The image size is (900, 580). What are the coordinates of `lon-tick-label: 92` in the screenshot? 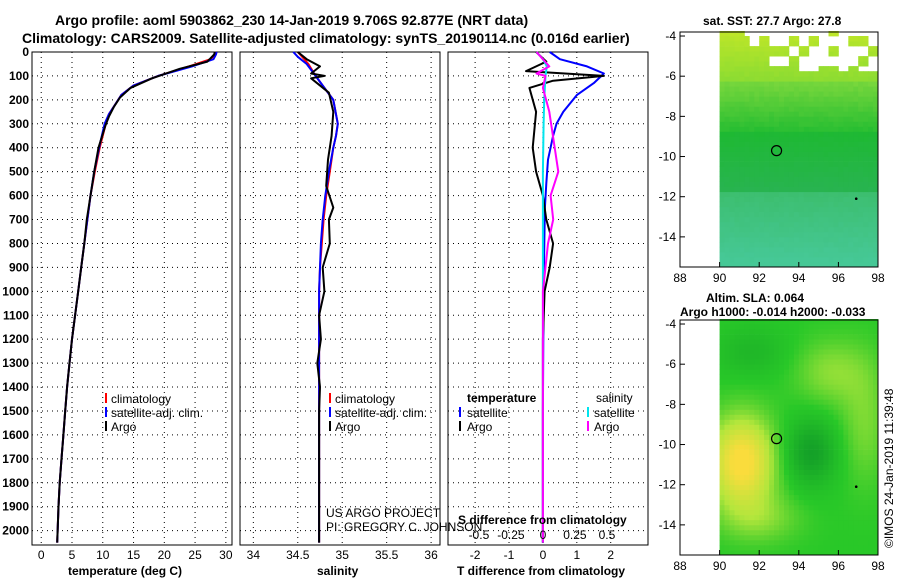 It's located at (760, 278).